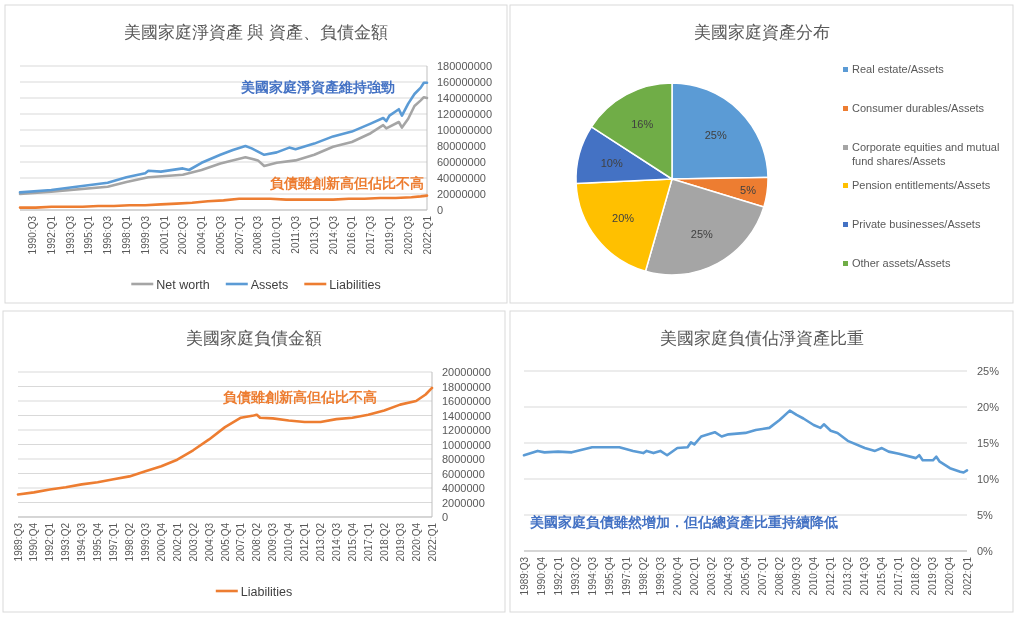  I want to click on x-tick-label: 2011:Q3, so click(296, 234).